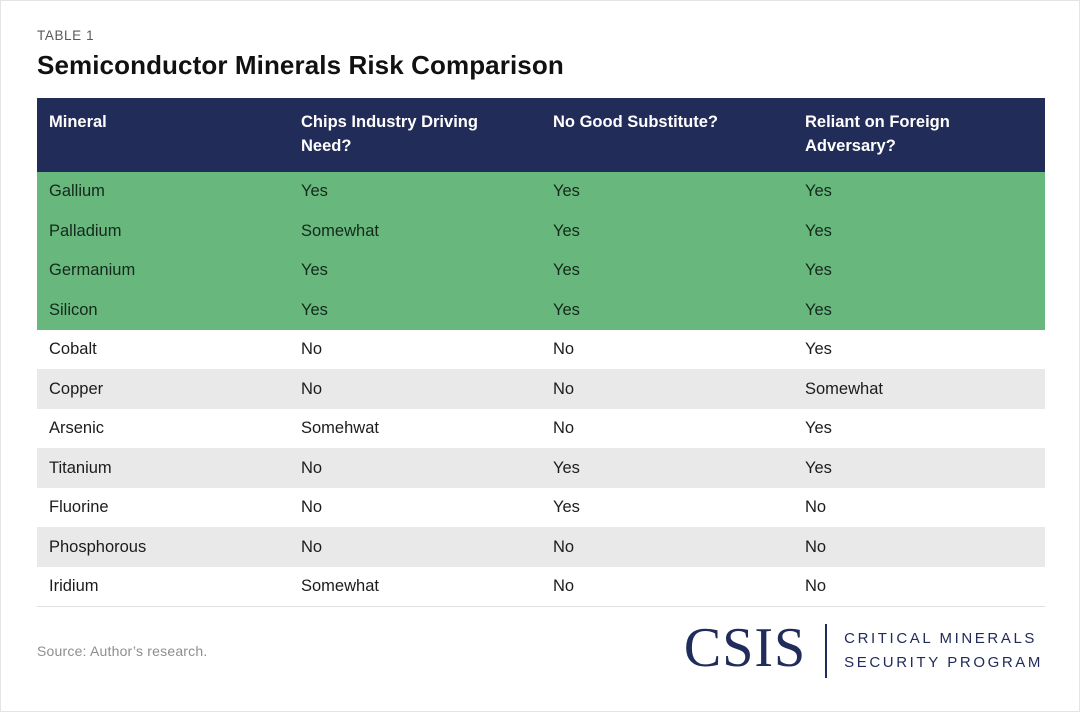 The width and height of the screenshot is (1080, 712). What do you see at coordinates (163, 191) in the screenshot?
I see `cell-mineral: Gallium` at bounding box center [163, 191].